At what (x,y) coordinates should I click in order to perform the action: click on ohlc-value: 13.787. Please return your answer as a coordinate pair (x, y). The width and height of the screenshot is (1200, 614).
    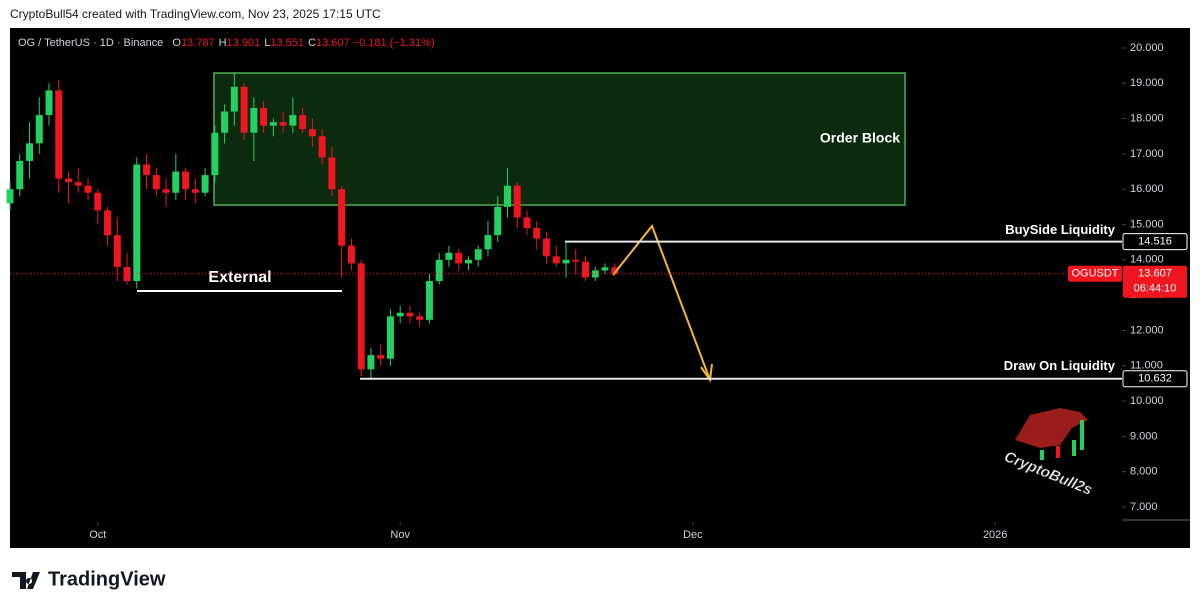
    Looking at the image, I should click on (198, 43).